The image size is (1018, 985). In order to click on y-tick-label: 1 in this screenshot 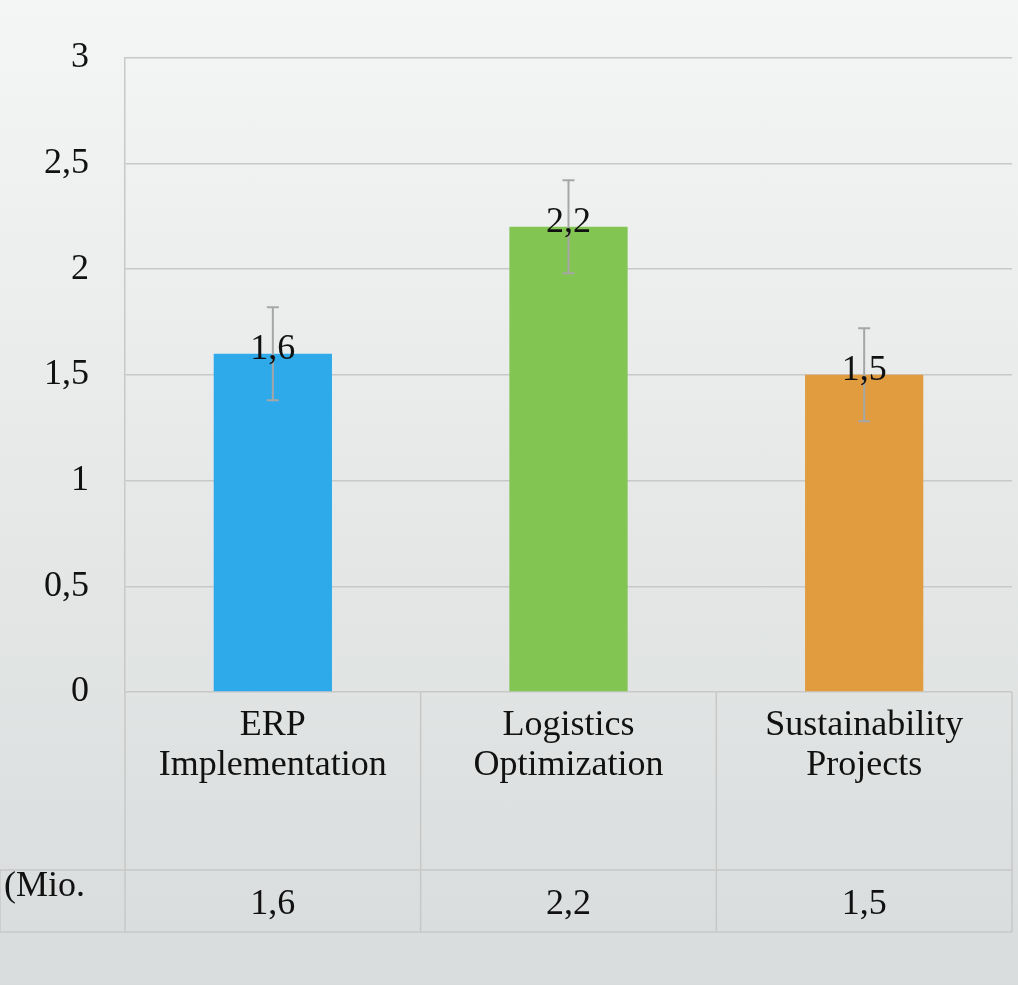, I will do `click(80, 477)`.